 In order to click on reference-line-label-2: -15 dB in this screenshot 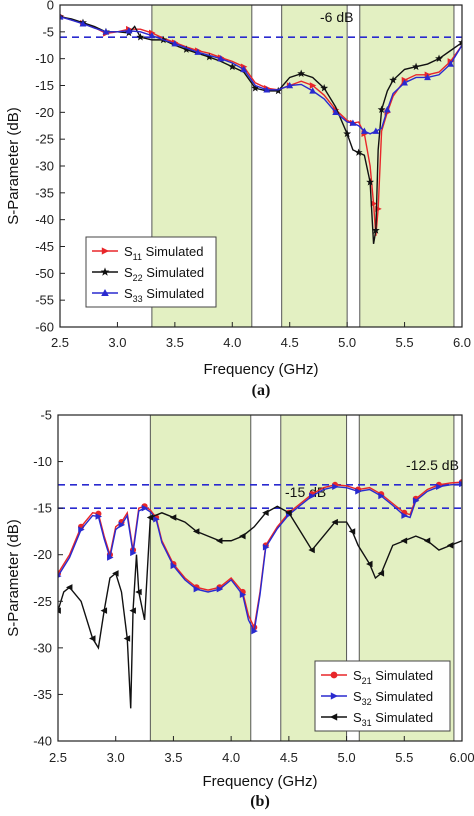, I will do `click(305, 492)`.